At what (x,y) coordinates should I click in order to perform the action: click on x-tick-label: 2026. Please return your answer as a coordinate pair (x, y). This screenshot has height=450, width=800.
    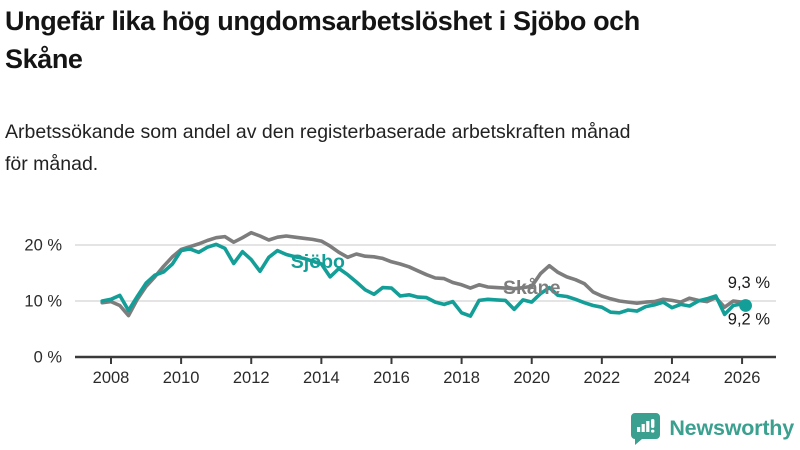
    Looking at the image, I should click on (742, 378).